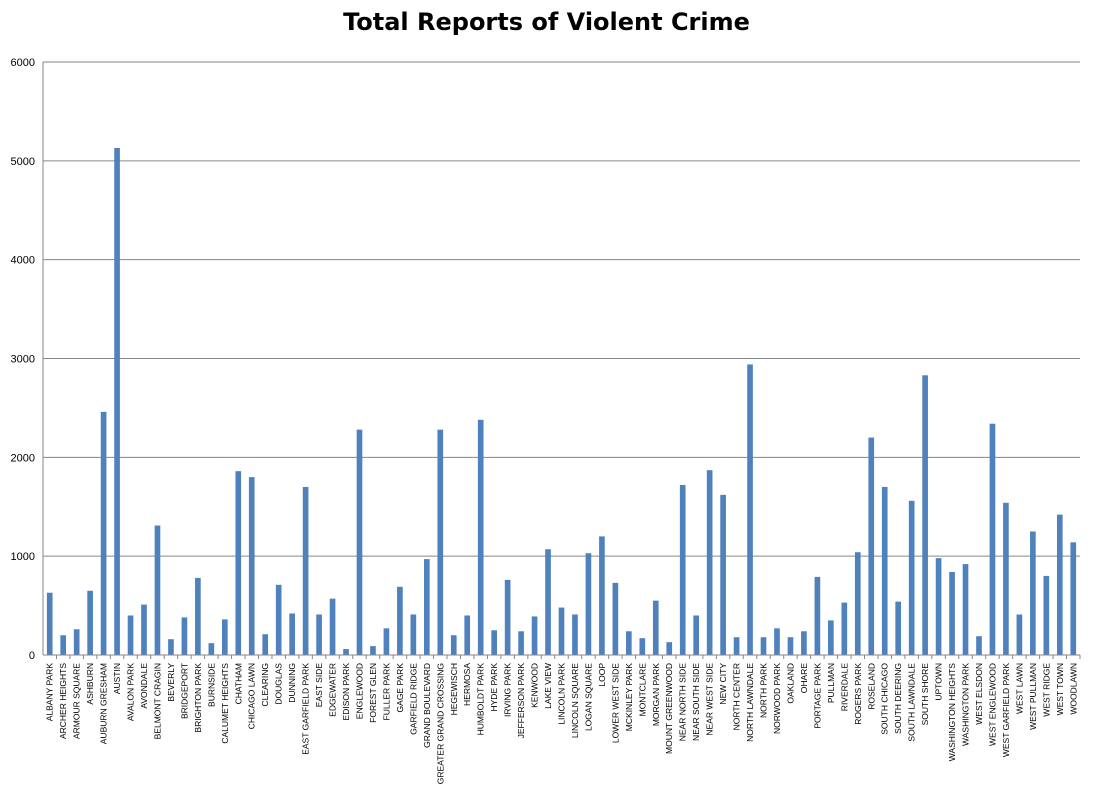 The height and width of the screenshot is (794, 1093). Describe the element at coordinates (23, 261) in the screenshot. I see `y-tick-label: 4000` at that location.